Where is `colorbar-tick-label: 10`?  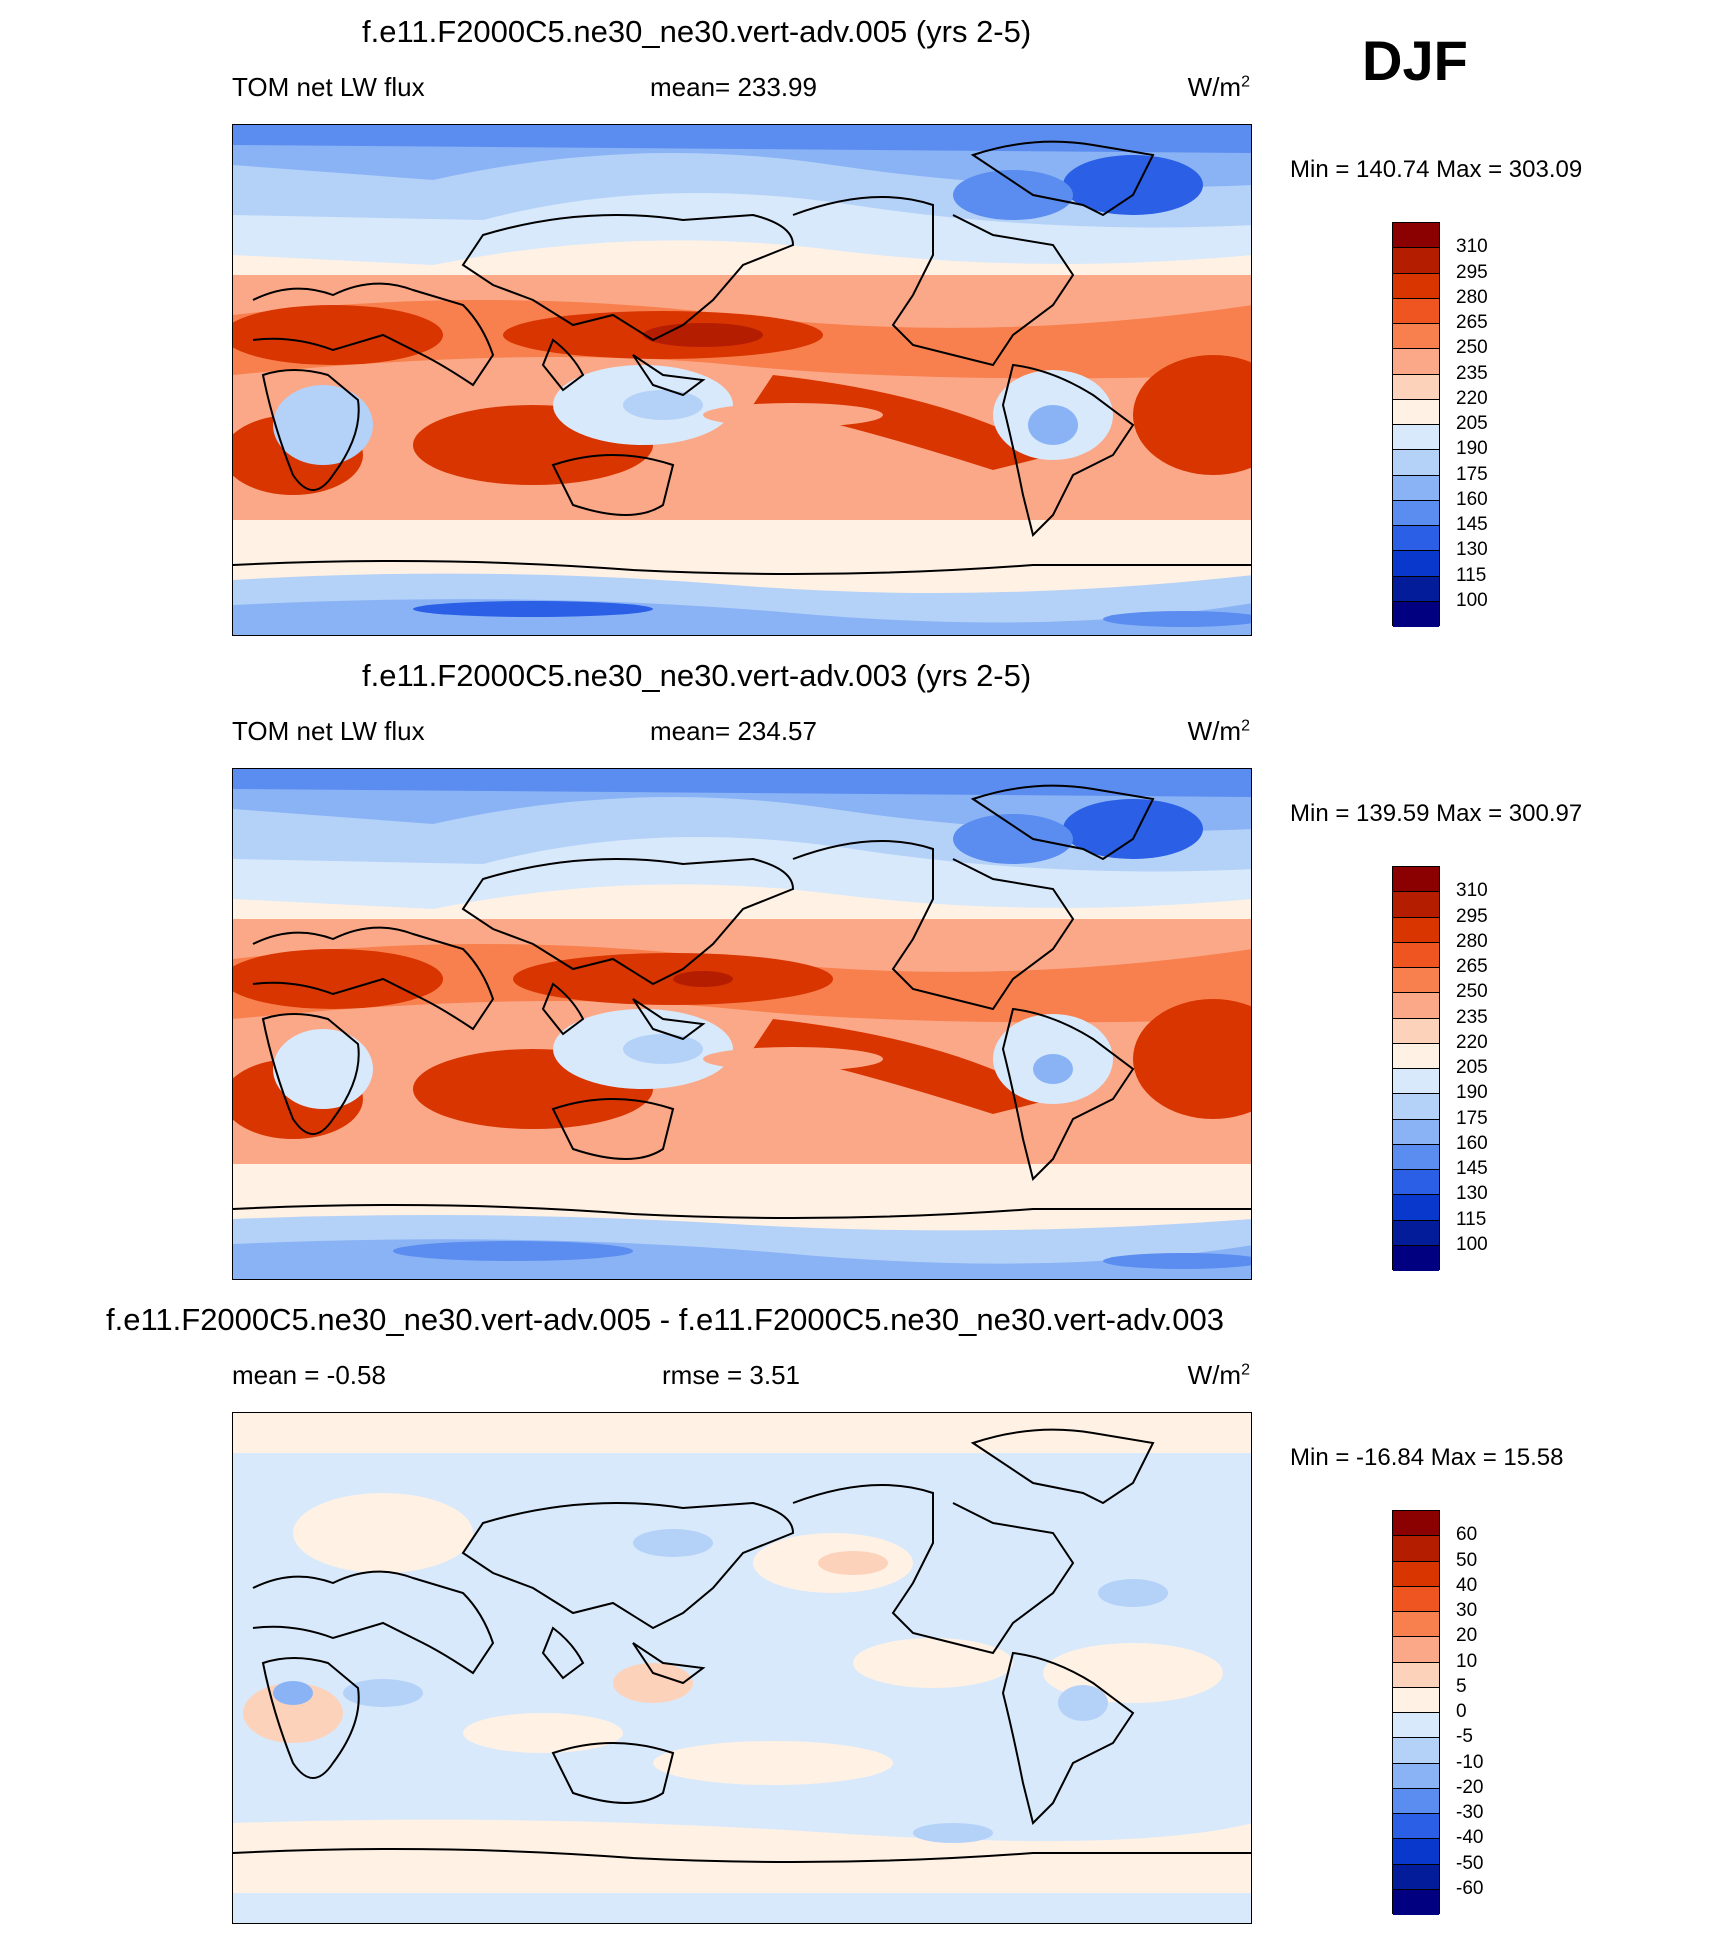
colorbar-tick-label: 10 is located at coordinates (1467, 1661).